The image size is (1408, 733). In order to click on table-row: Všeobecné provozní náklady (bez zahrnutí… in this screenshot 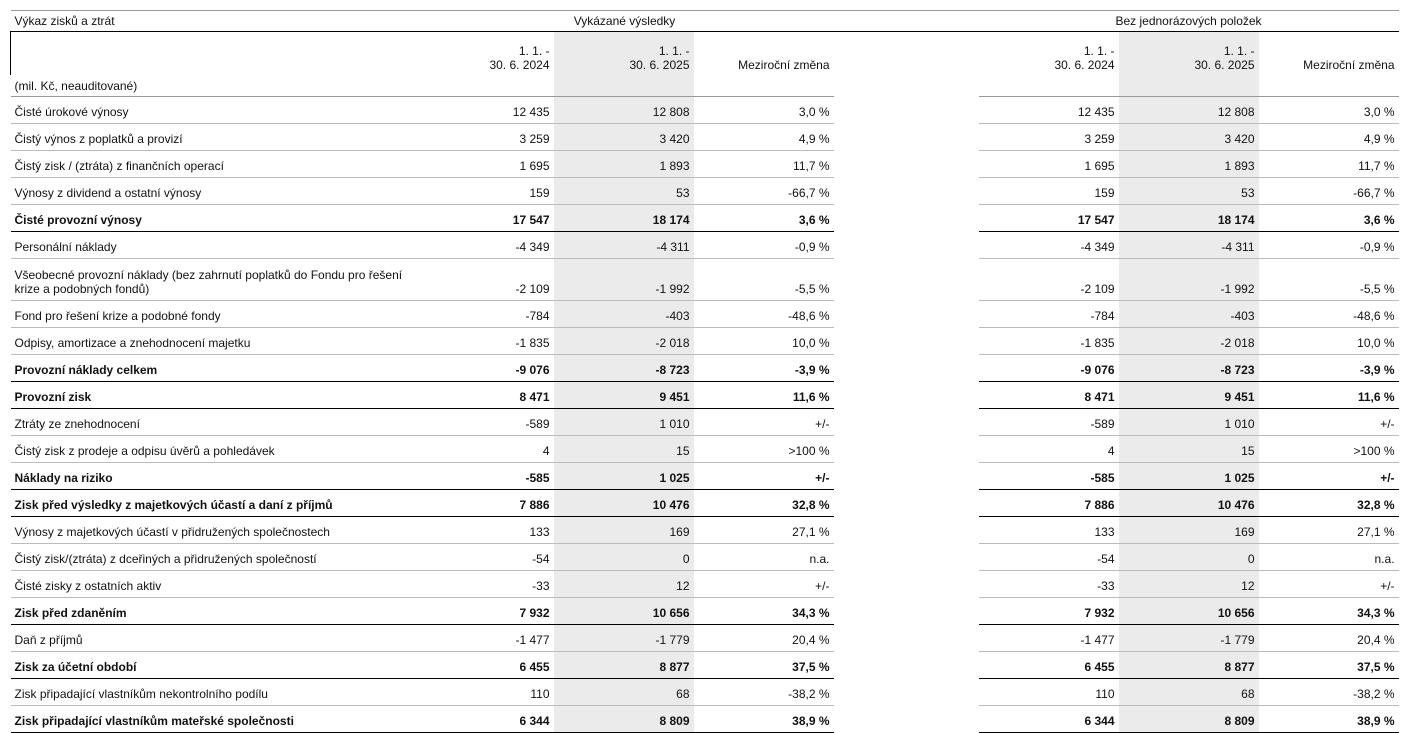, I will do `click(704, 279)`.